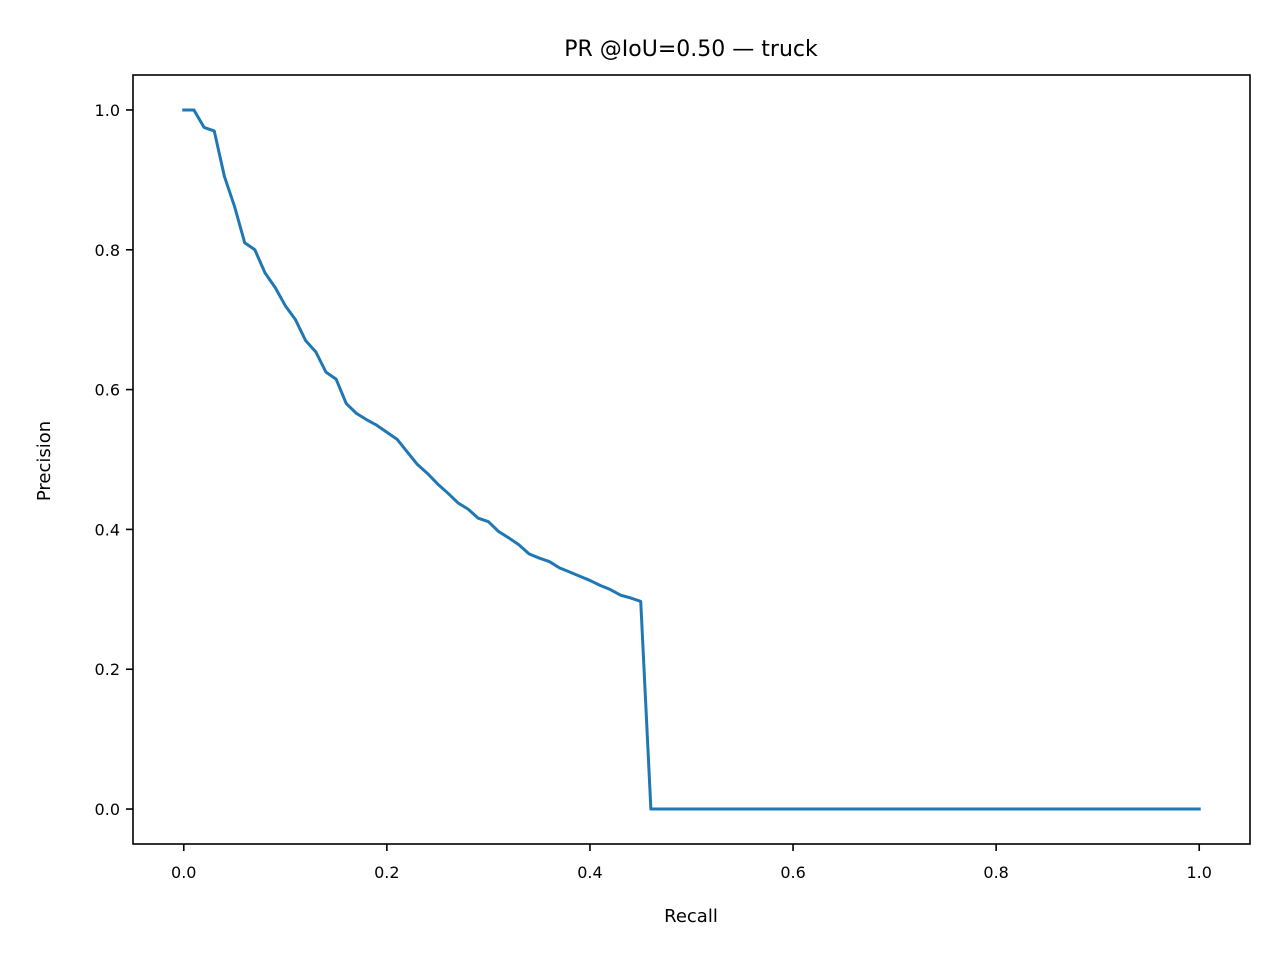  What do you see at coordinates (107, 390) in the screenshot?
I see `y-tick-label: 0.6` at bounding box center [107, 390].